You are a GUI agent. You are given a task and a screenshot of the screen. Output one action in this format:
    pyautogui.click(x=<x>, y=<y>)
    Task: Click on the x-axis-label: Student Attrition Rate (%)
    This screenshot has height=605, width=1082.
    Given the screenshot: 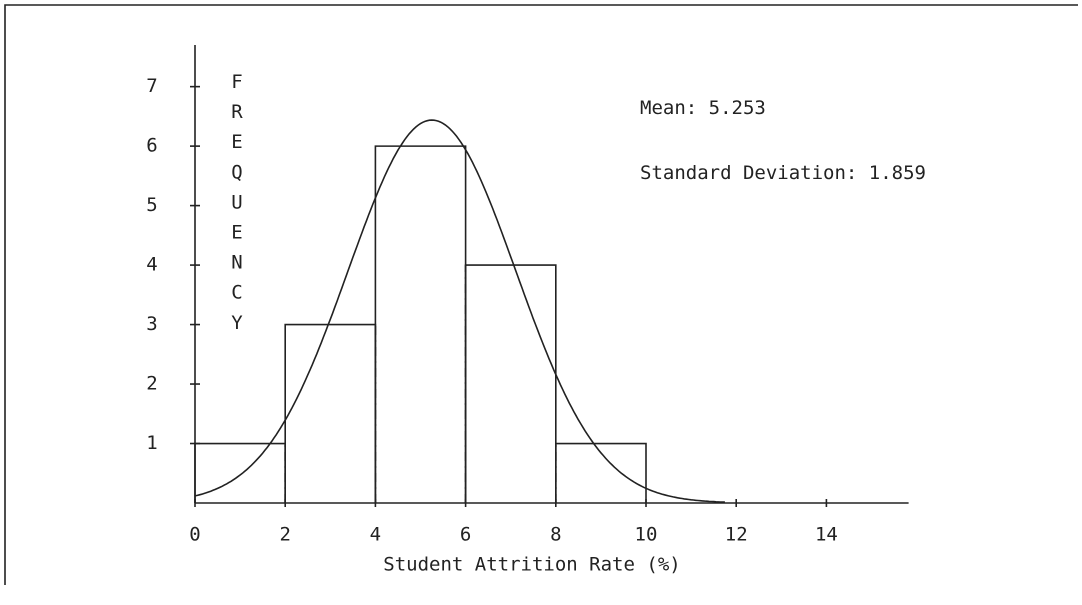 What is the action you would take?
    pyautogui.click(x=531, y=565)
    